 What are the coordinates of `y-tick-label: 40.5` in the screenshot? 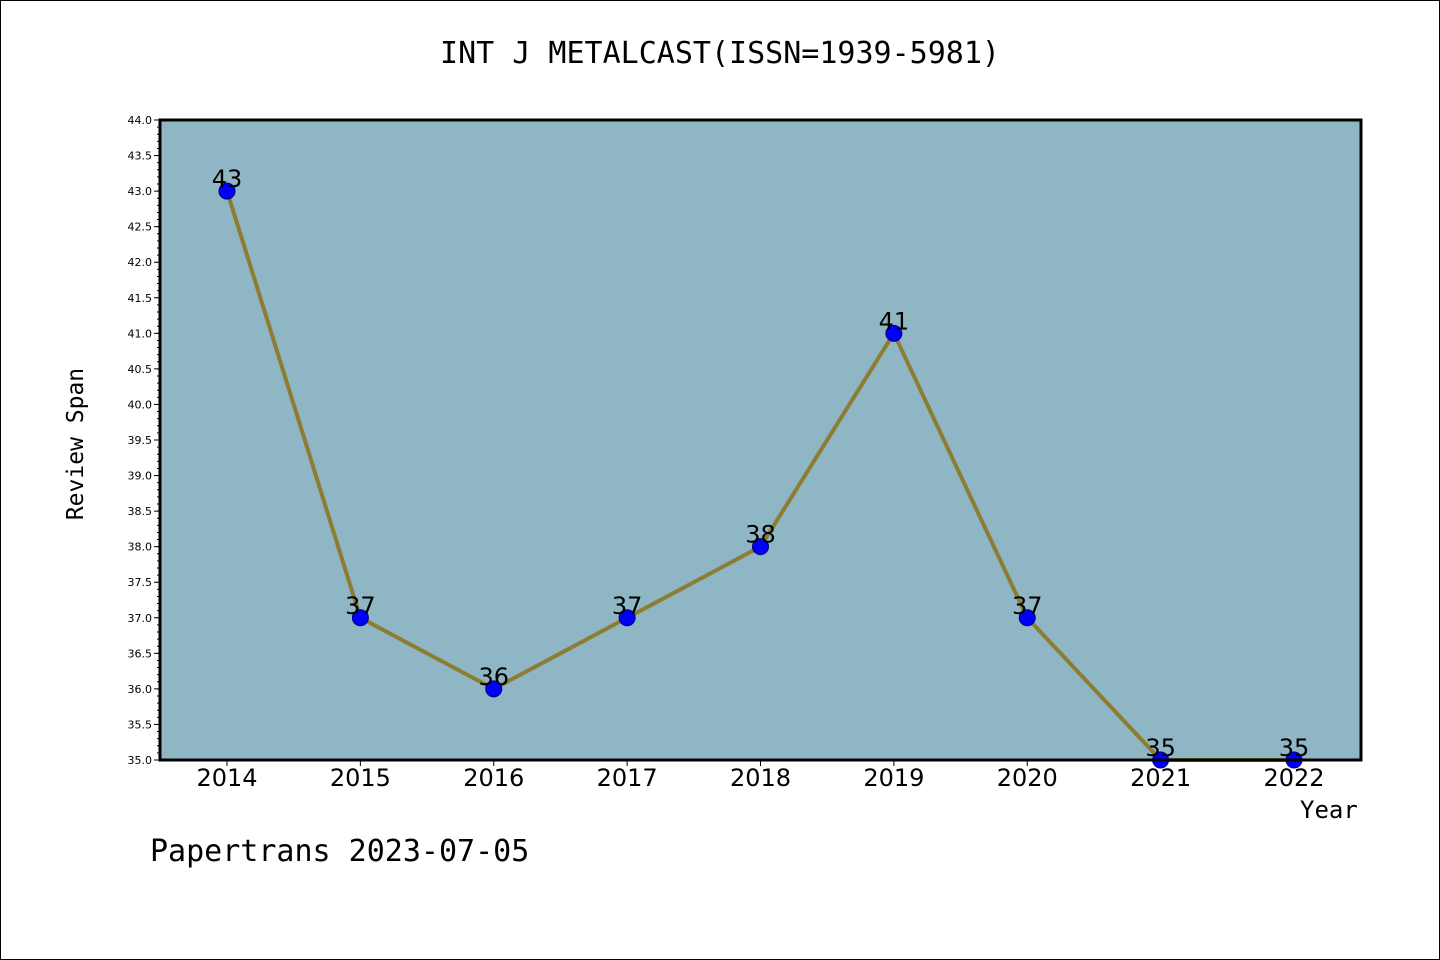 It's located at (140, 369).